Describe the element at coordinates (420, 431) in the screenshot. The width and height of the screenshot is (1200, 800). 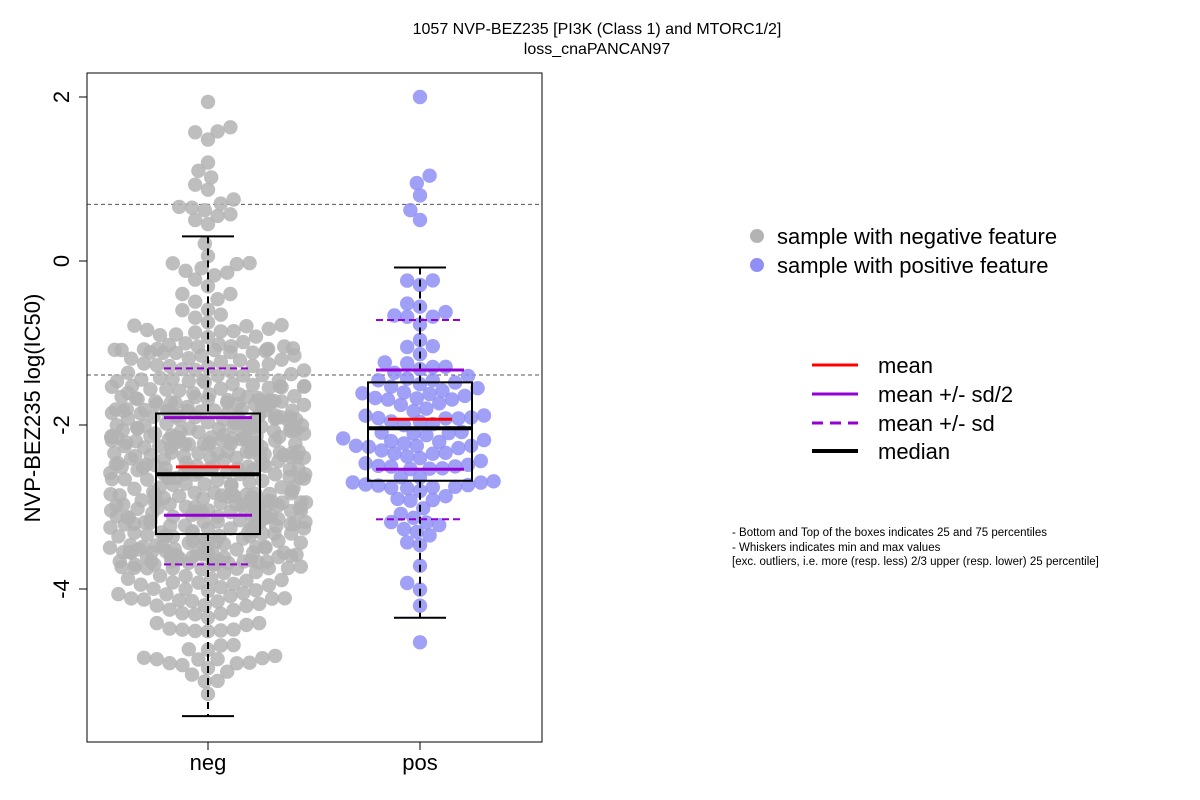
I see `box-pos` at that location.